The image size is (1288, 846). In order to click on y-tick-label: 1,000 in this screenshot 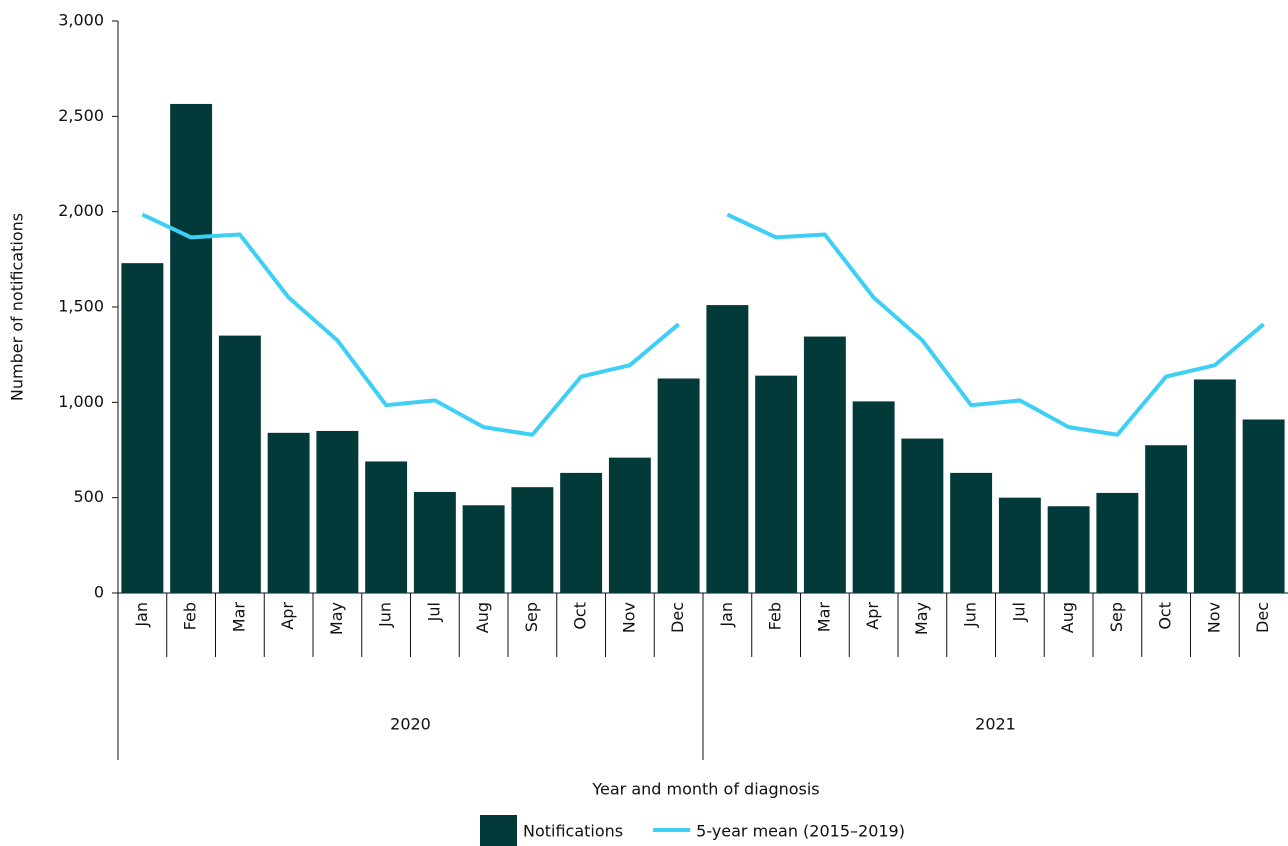, I will do `click(81, 401)`.